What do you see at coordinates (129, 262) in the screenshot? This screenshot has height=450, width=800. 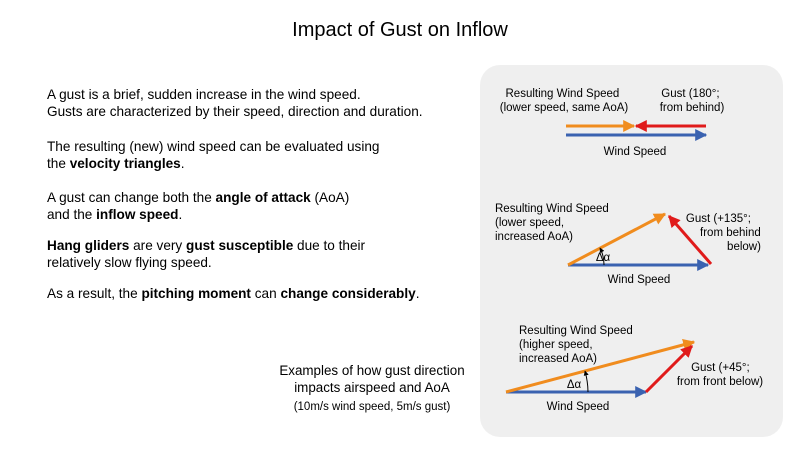 I see `text-run: relatively slow flying speed.` at bounding box center [129, 262].